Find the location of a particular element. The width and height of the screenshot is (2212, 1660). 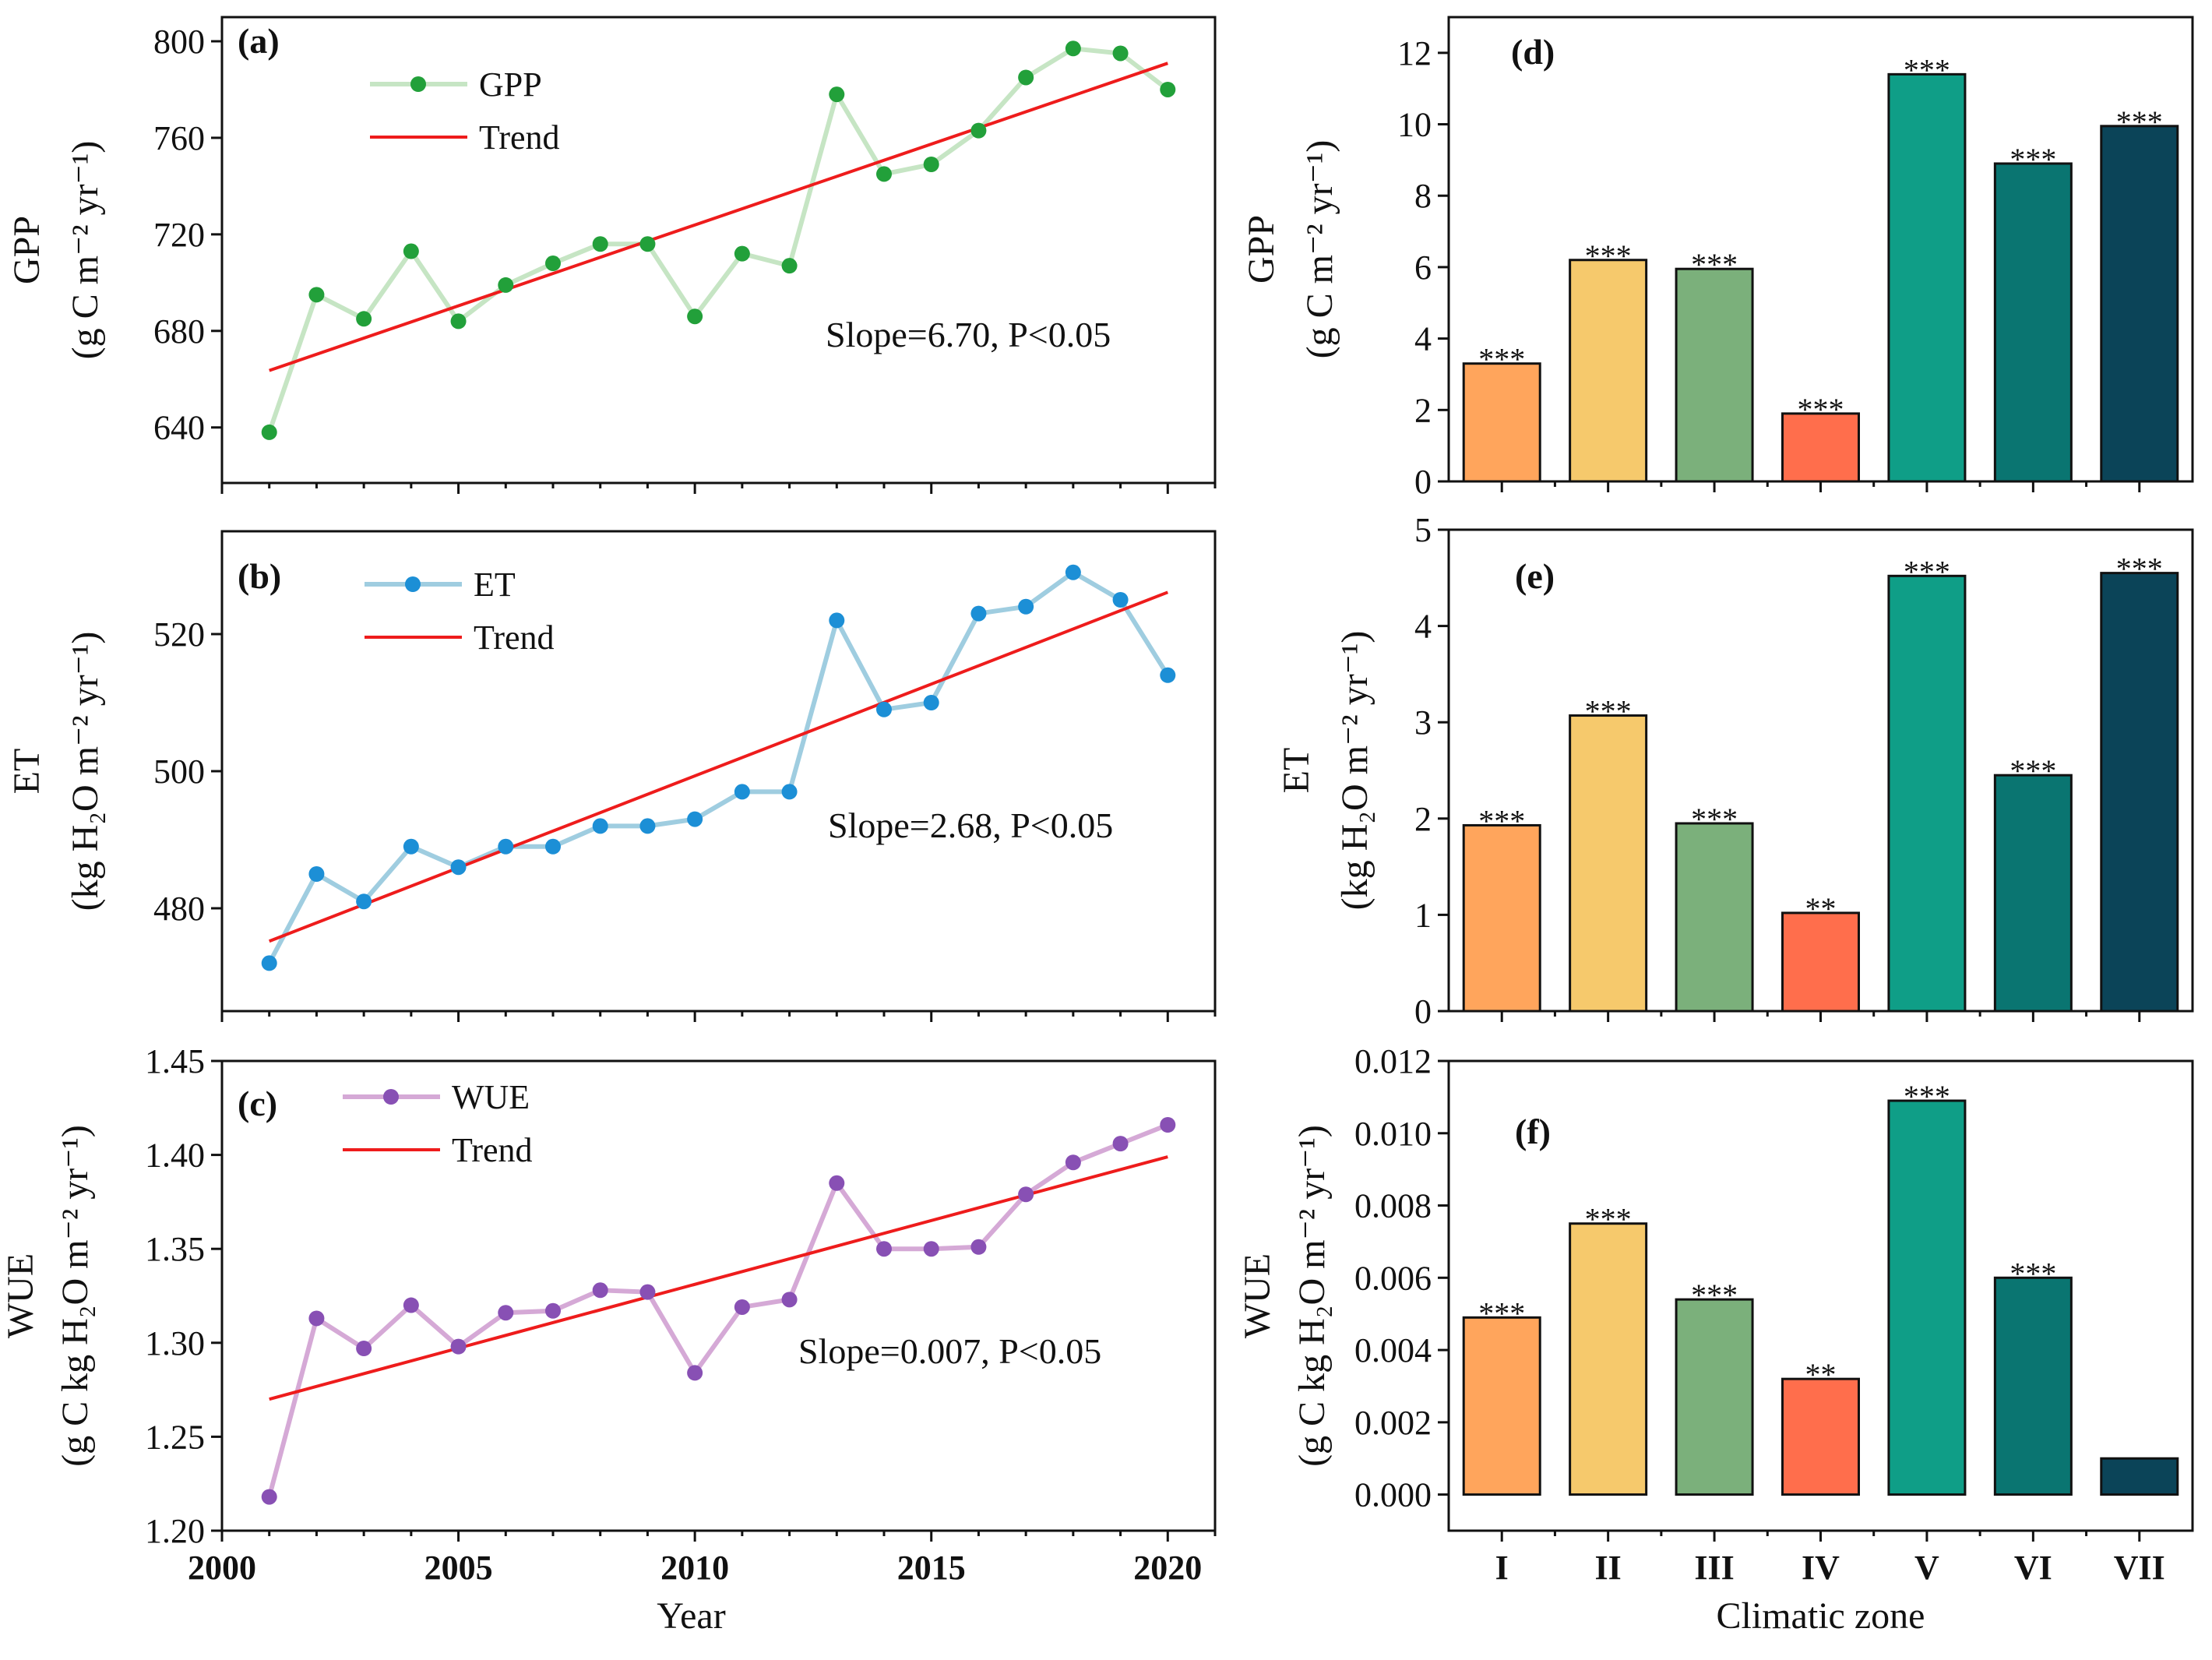

x-tick-label: III is located at coordinates (1714, 1568).